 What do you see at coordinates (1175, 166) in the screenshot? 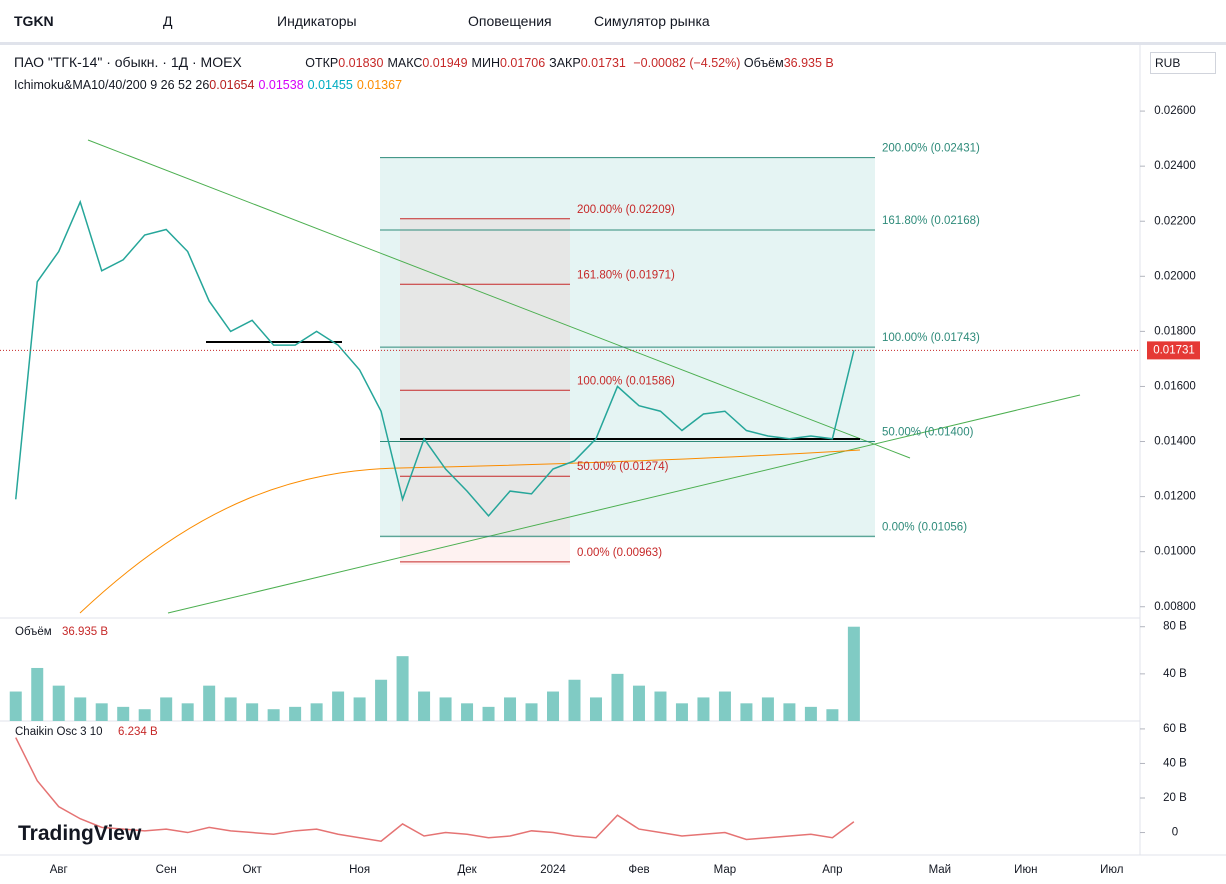
I see `y-tick-label: 0.02400` at bounding box center [1175, 166].